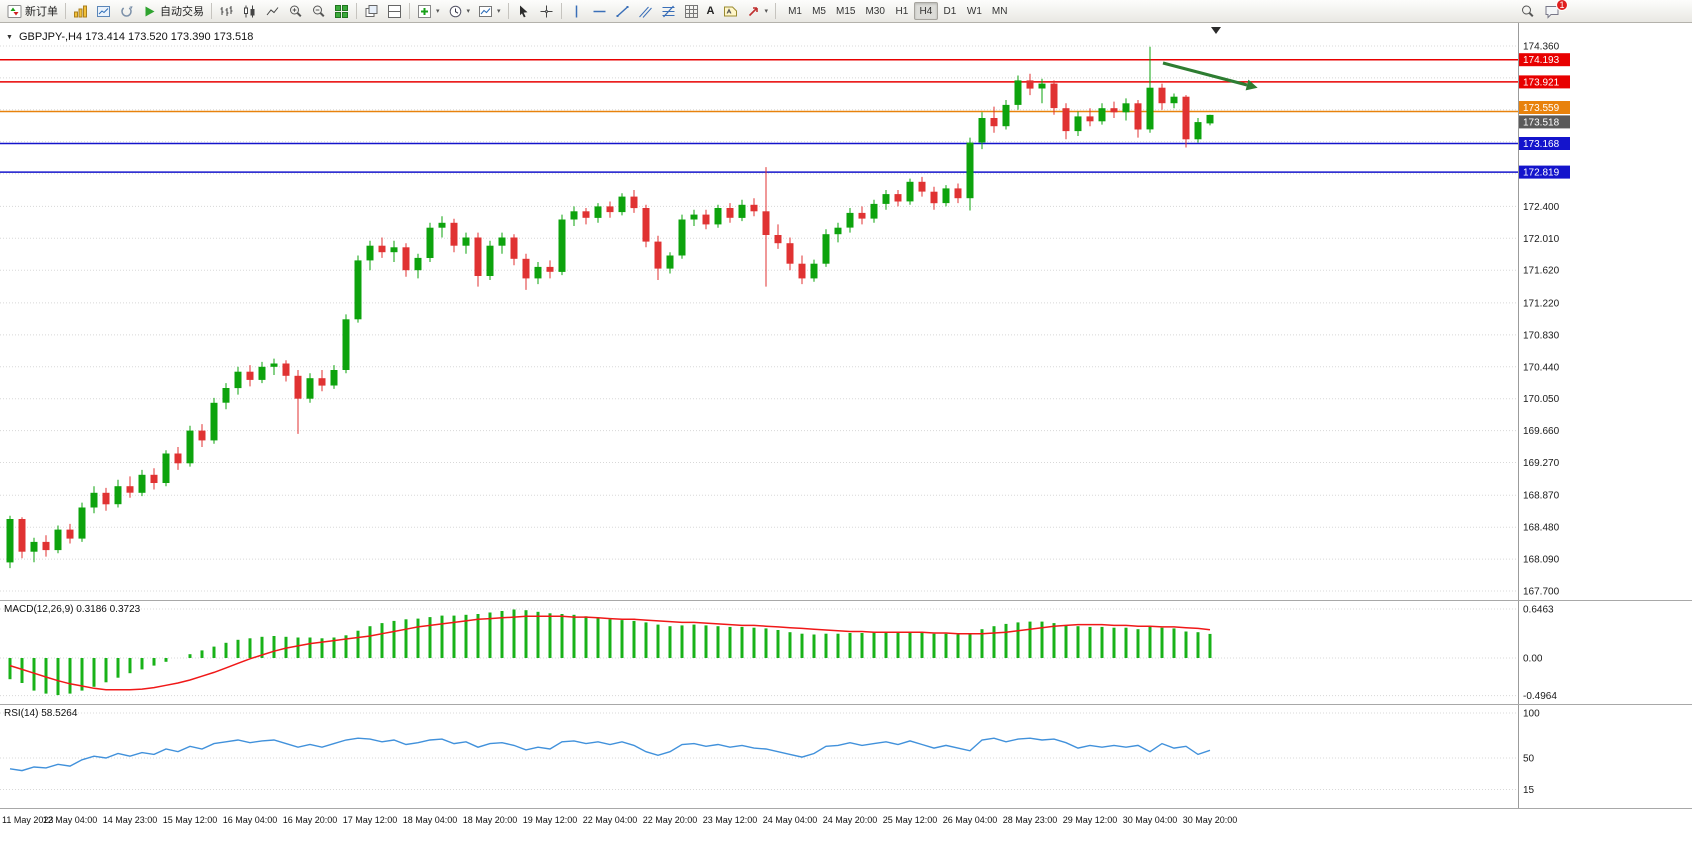 This screenshot has height=864, width=1692. I want to click on svg-text: 172.010, so click(1541, 239).